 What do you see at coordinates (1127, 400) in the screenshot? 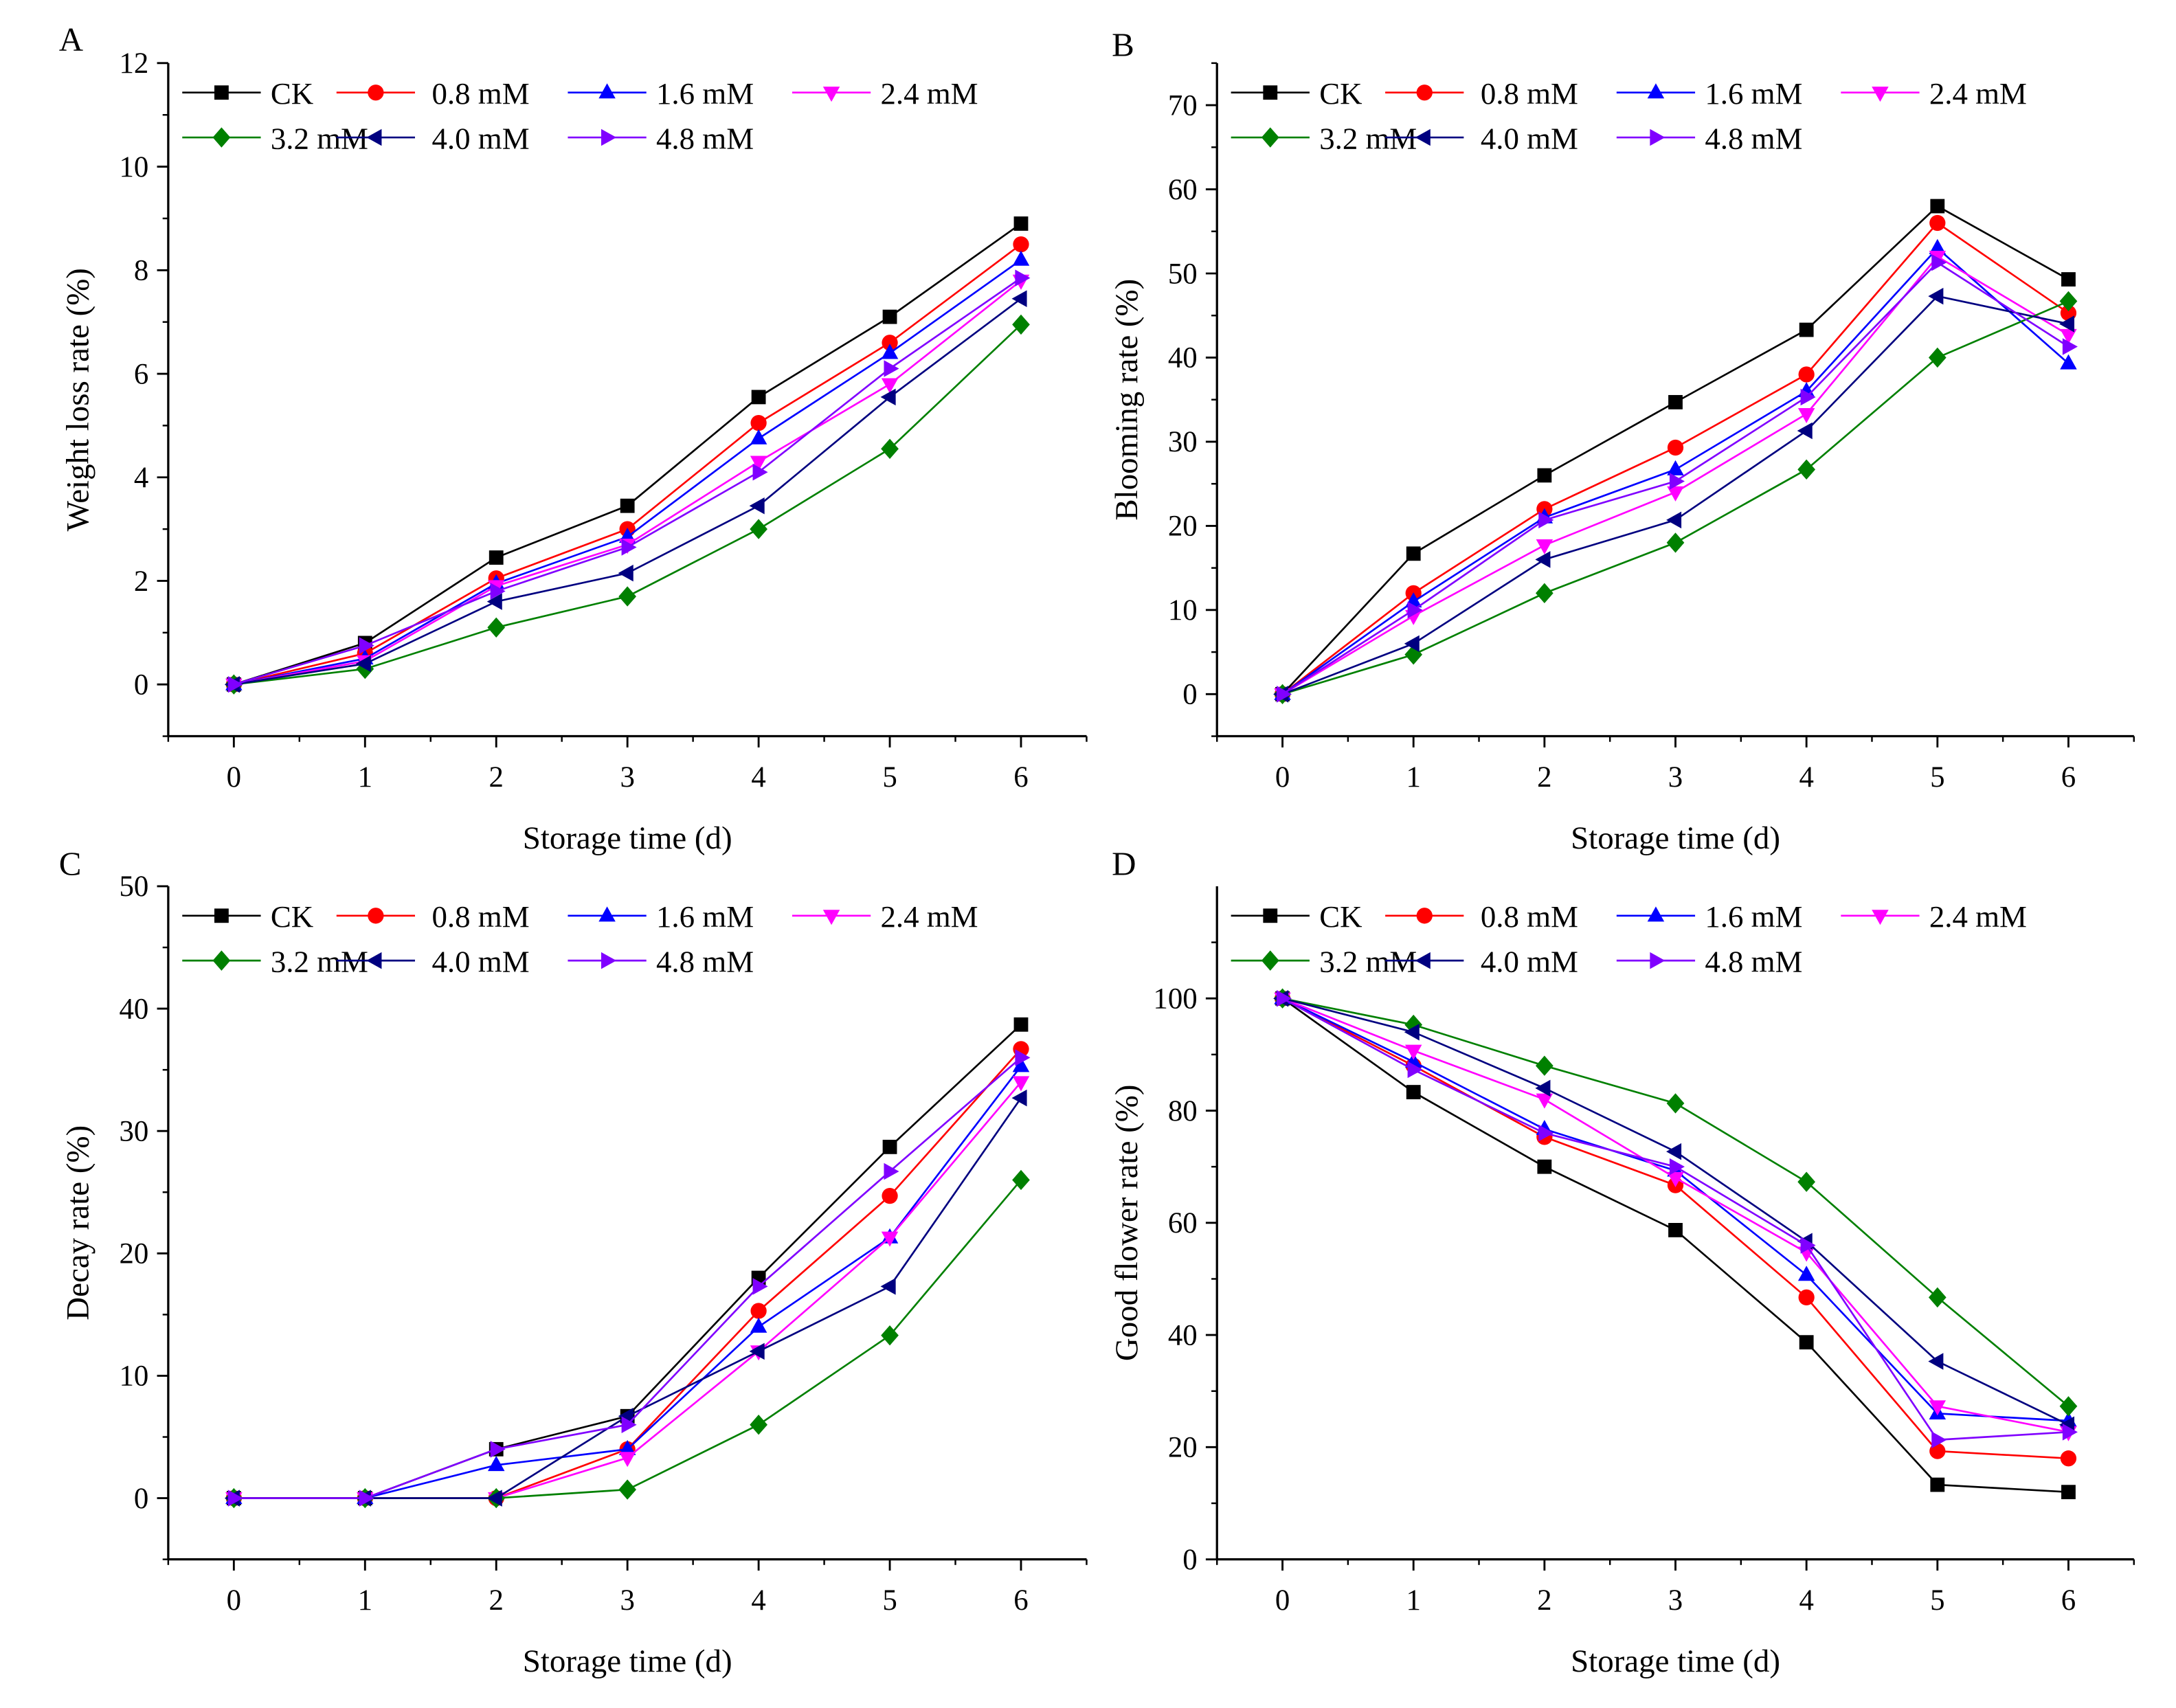
I see `y-axis-label: Blooming rate (%)` at bounding box center [1127, 400].